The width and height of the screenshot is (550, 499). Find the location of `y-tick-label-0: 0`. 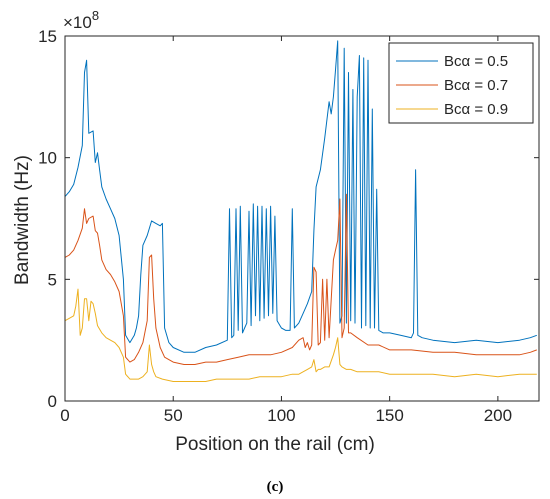

y-tick-label-0: 0 is located at coordinates (52, 401).